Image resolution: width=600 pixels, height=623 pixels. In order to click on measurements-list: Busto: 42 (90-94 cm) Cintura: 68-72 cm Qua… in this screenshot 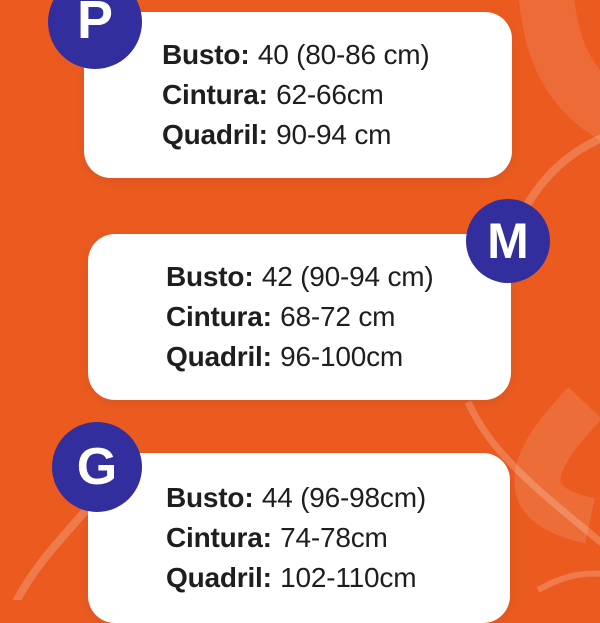, I will do `click(261, 317)`.